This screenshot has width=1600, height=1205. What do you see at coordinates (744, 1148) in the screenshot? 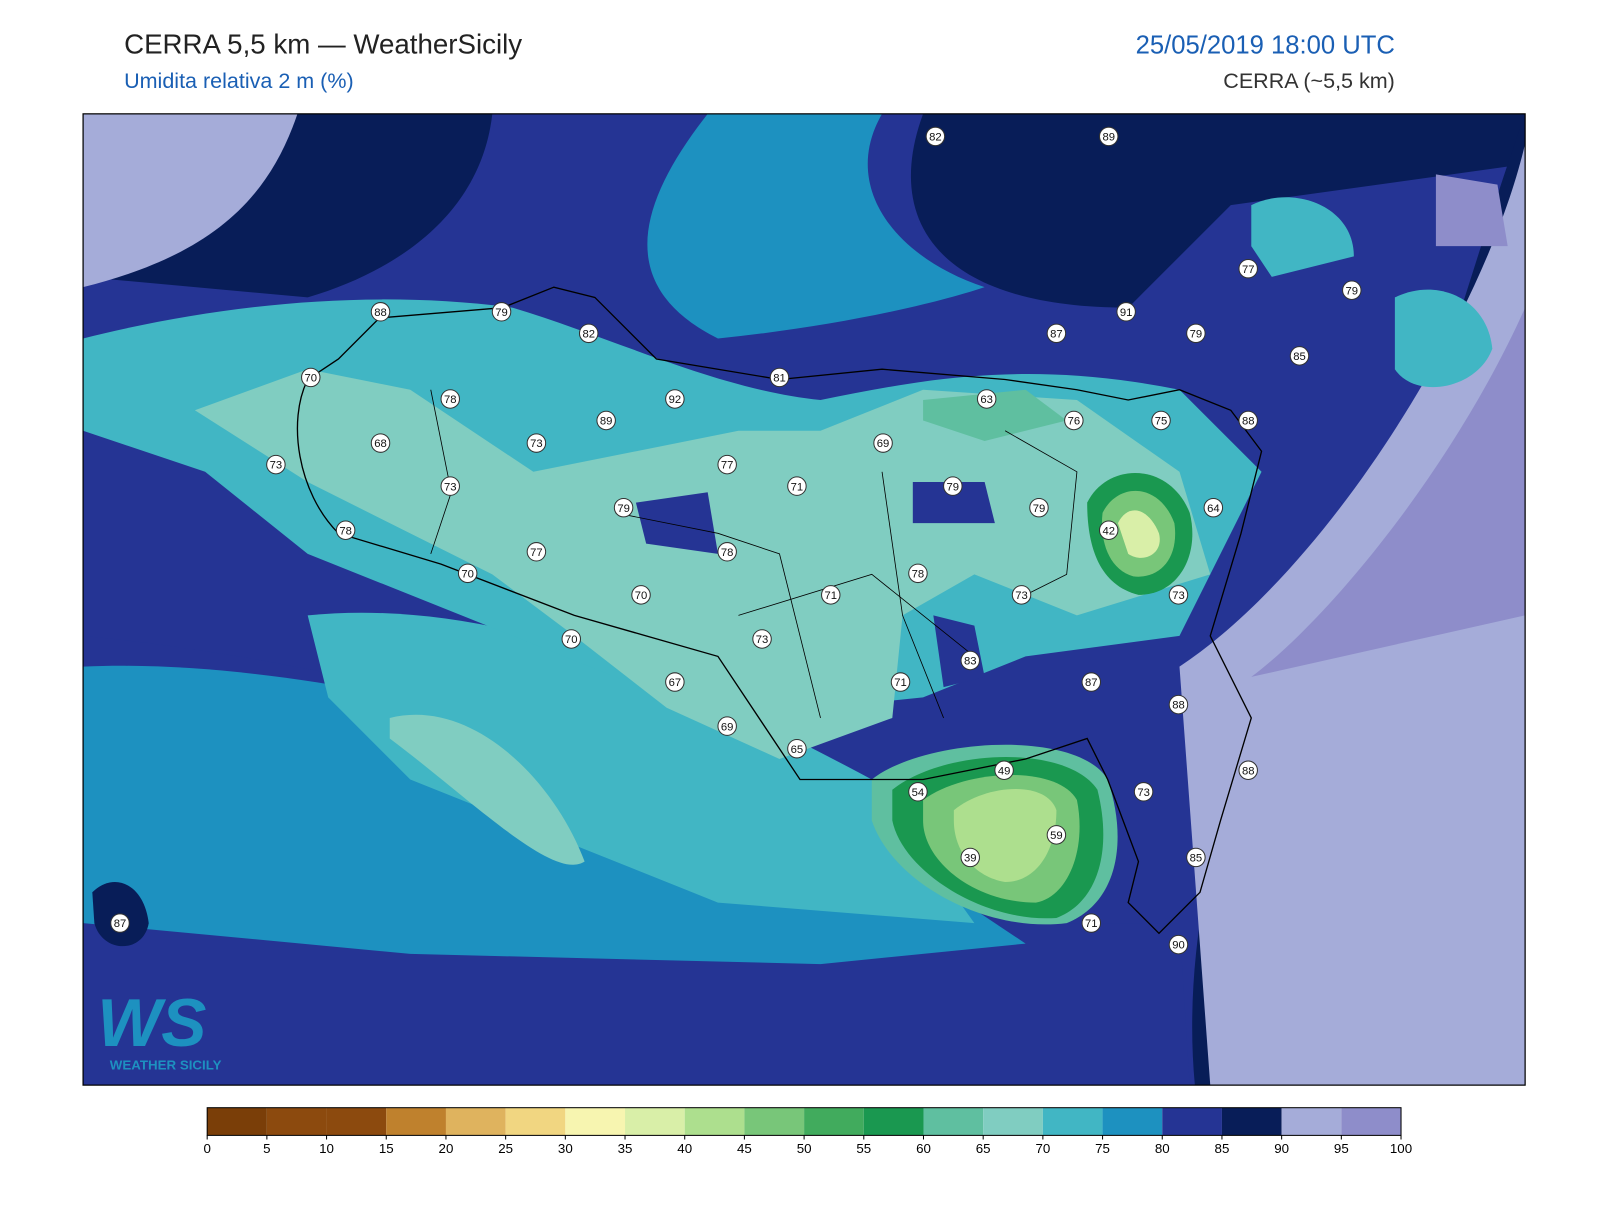
I see `colorbar-tick-label: 45` at bounding box center [744, 1148].